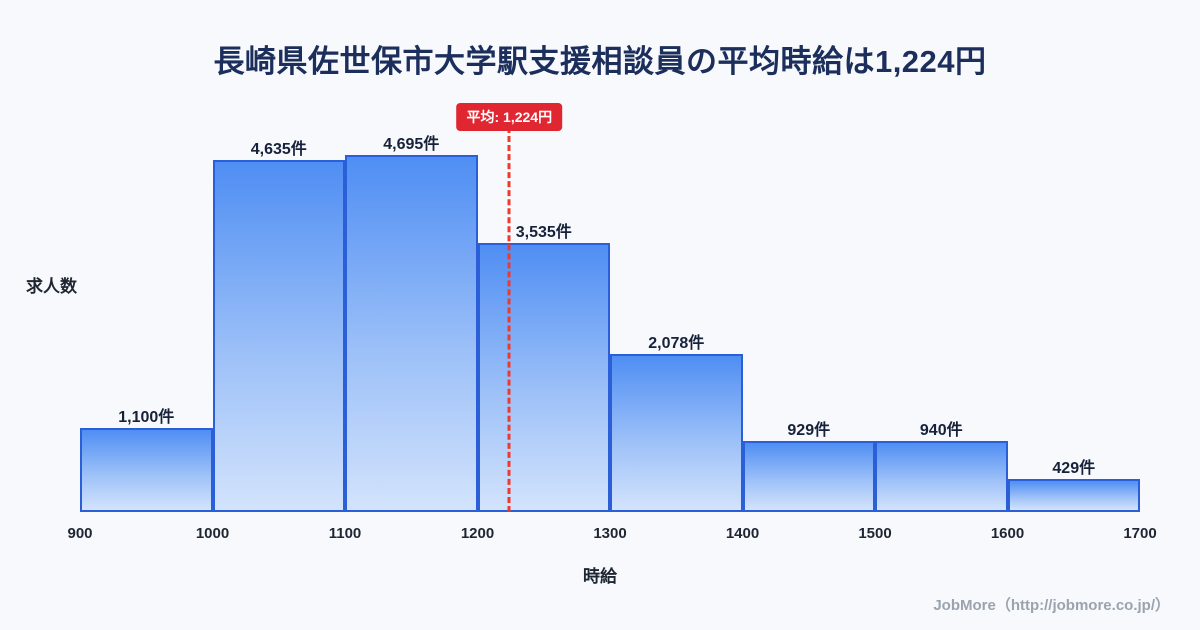 This screenshot has width=1200, height=630. What do you see at coordinates (51, 286) in the screenshot?
I see `y-axis-label: 求人数` at bounding box center [51, 286].